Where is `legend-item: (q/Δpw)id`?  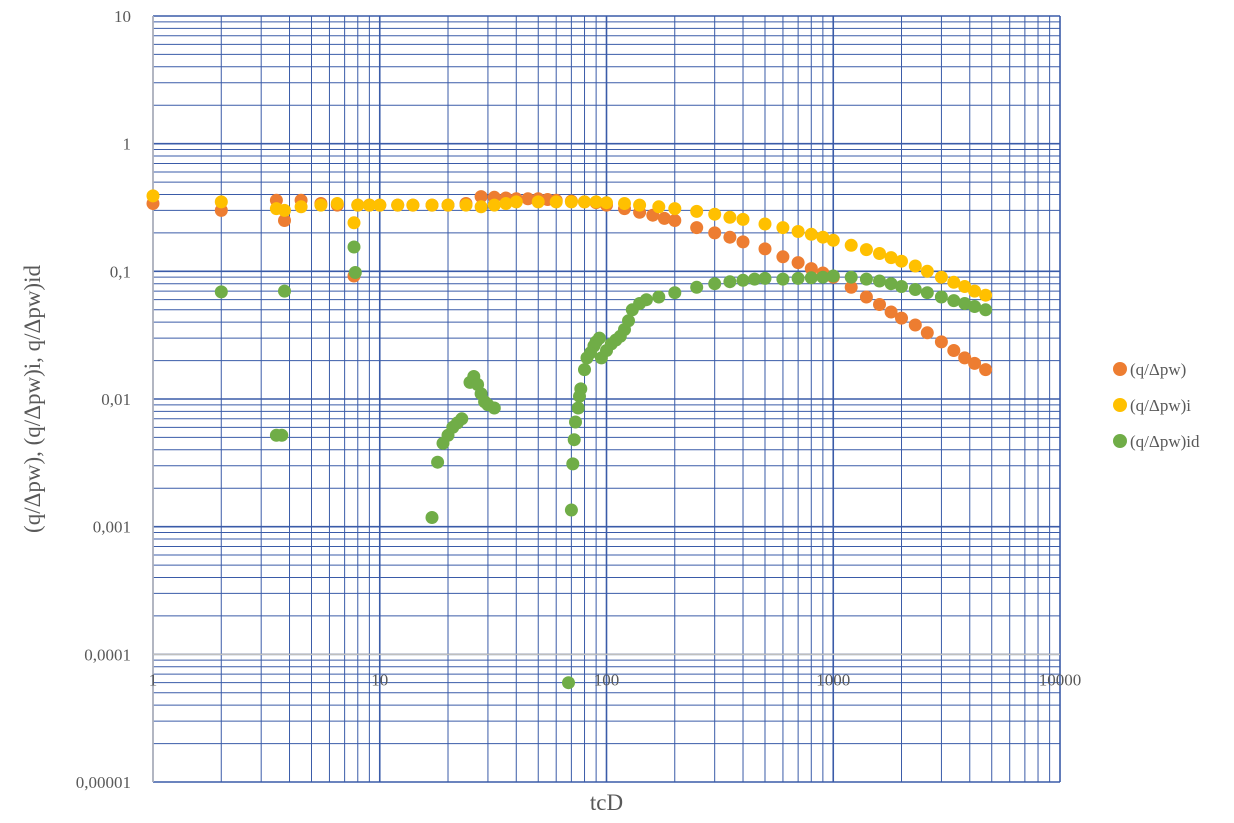 legend-item: (q/Δpw)id is located at coordinates (1156, 441).